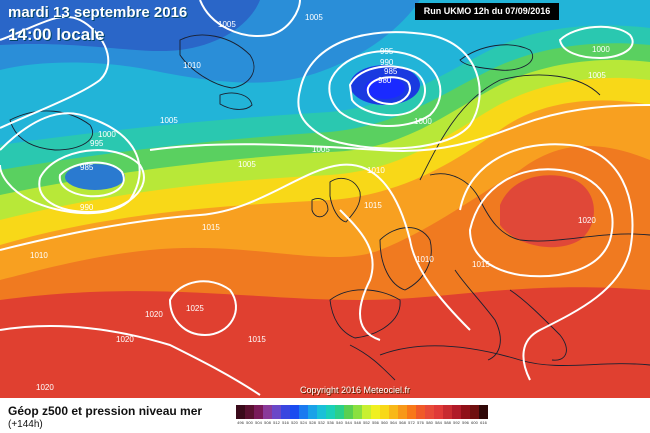 This screenshot has height=433, width=650. I want to click on color-scale-bar, so click(362, 412).